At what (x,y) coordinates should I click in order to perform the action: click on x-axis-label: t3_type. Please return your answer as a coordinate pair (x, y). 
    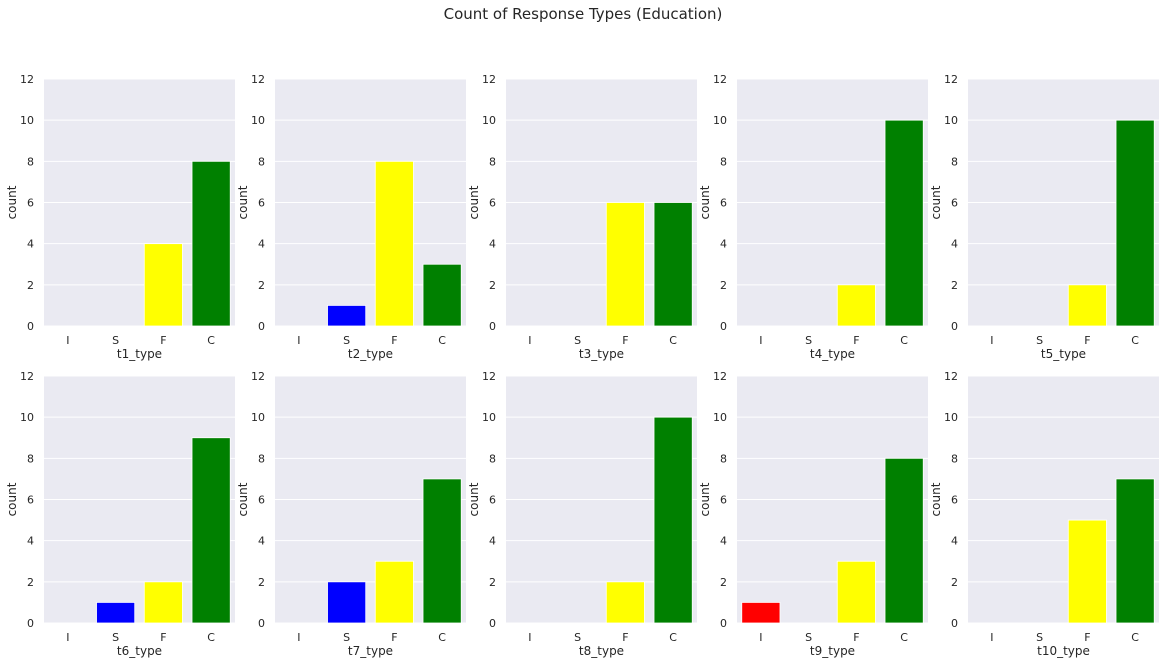
    Looking at the image, I should click on (601, 354).